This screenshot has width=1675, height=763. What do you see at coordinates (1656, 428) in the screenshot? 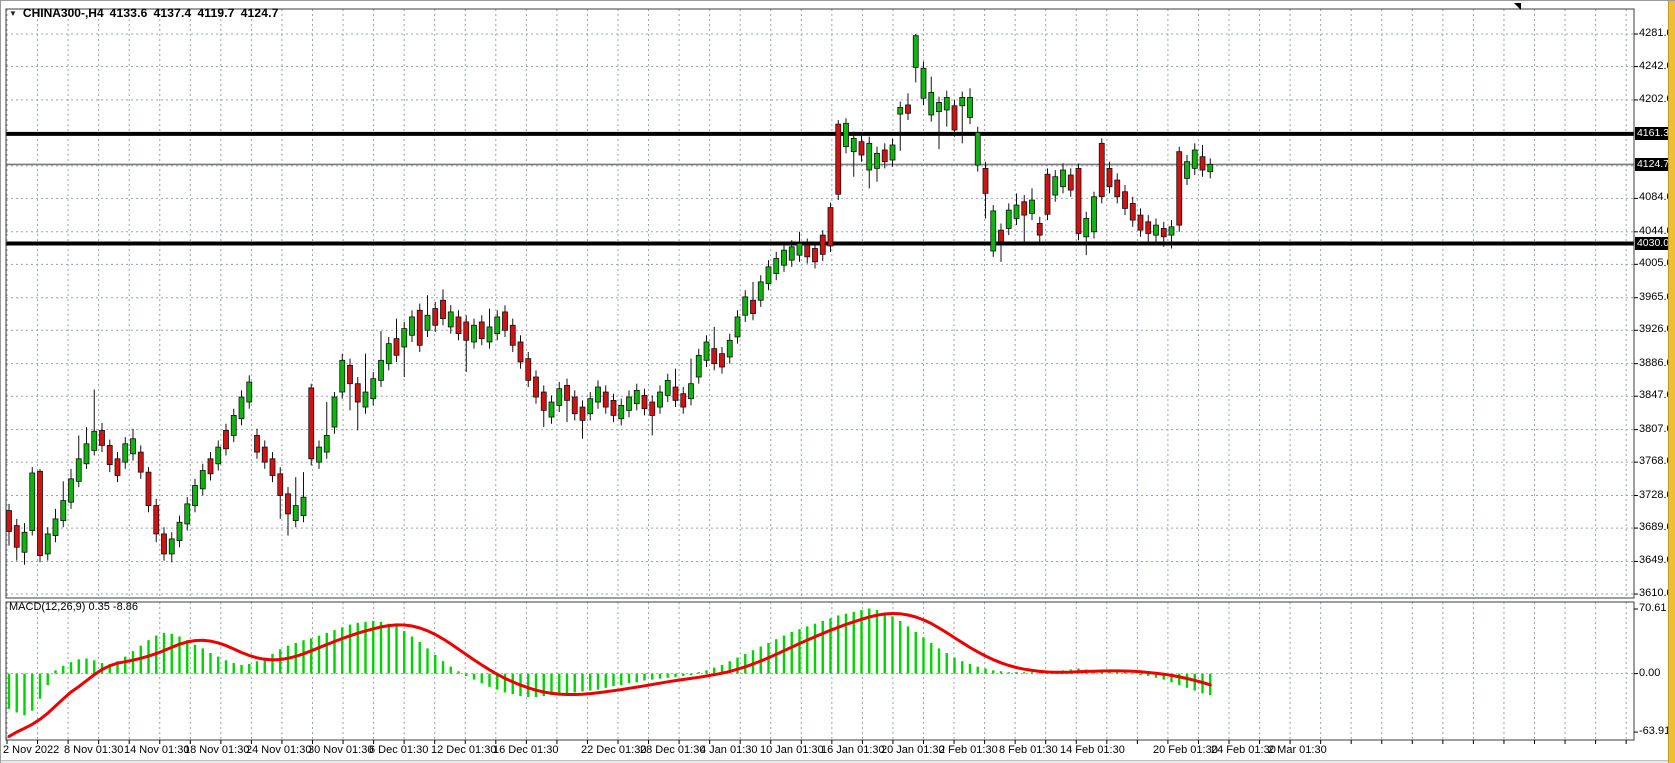
I see `price-axis-label: 3807.0` at bounding box center [1656, 428].